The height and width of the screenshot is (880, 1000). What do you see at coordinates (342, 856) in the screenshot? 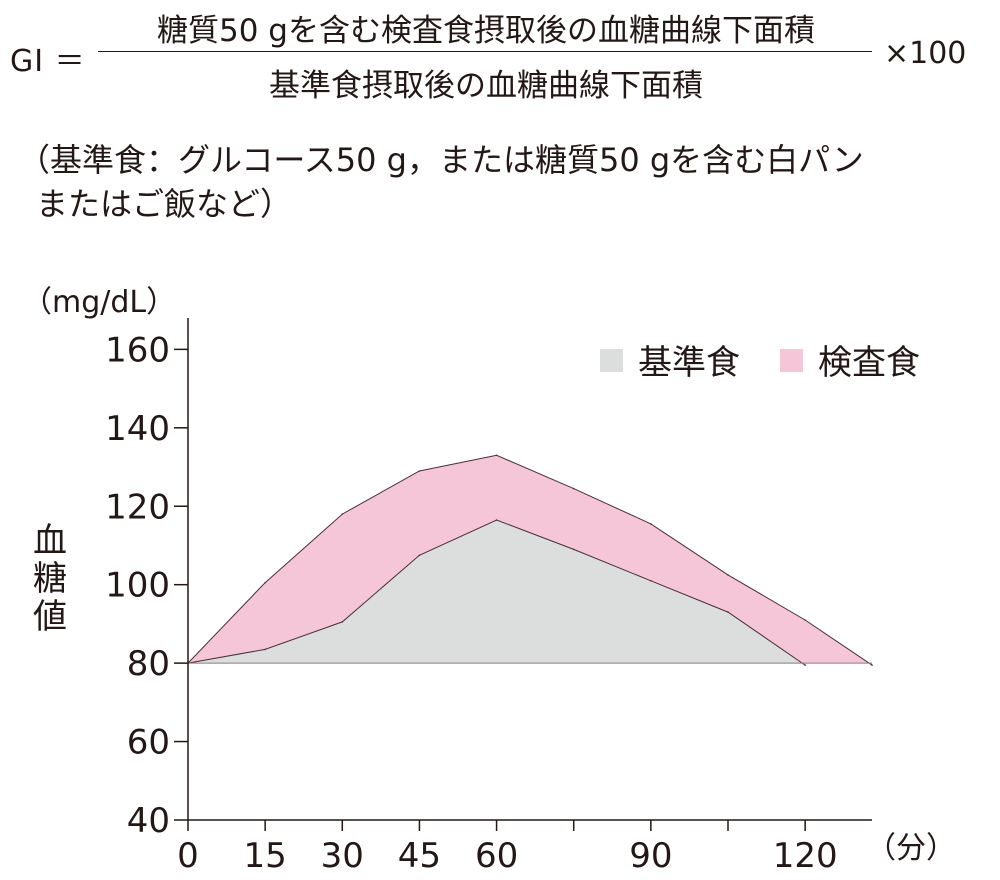
I see `x-tick-label: 30` at bounding box center [342, 856].